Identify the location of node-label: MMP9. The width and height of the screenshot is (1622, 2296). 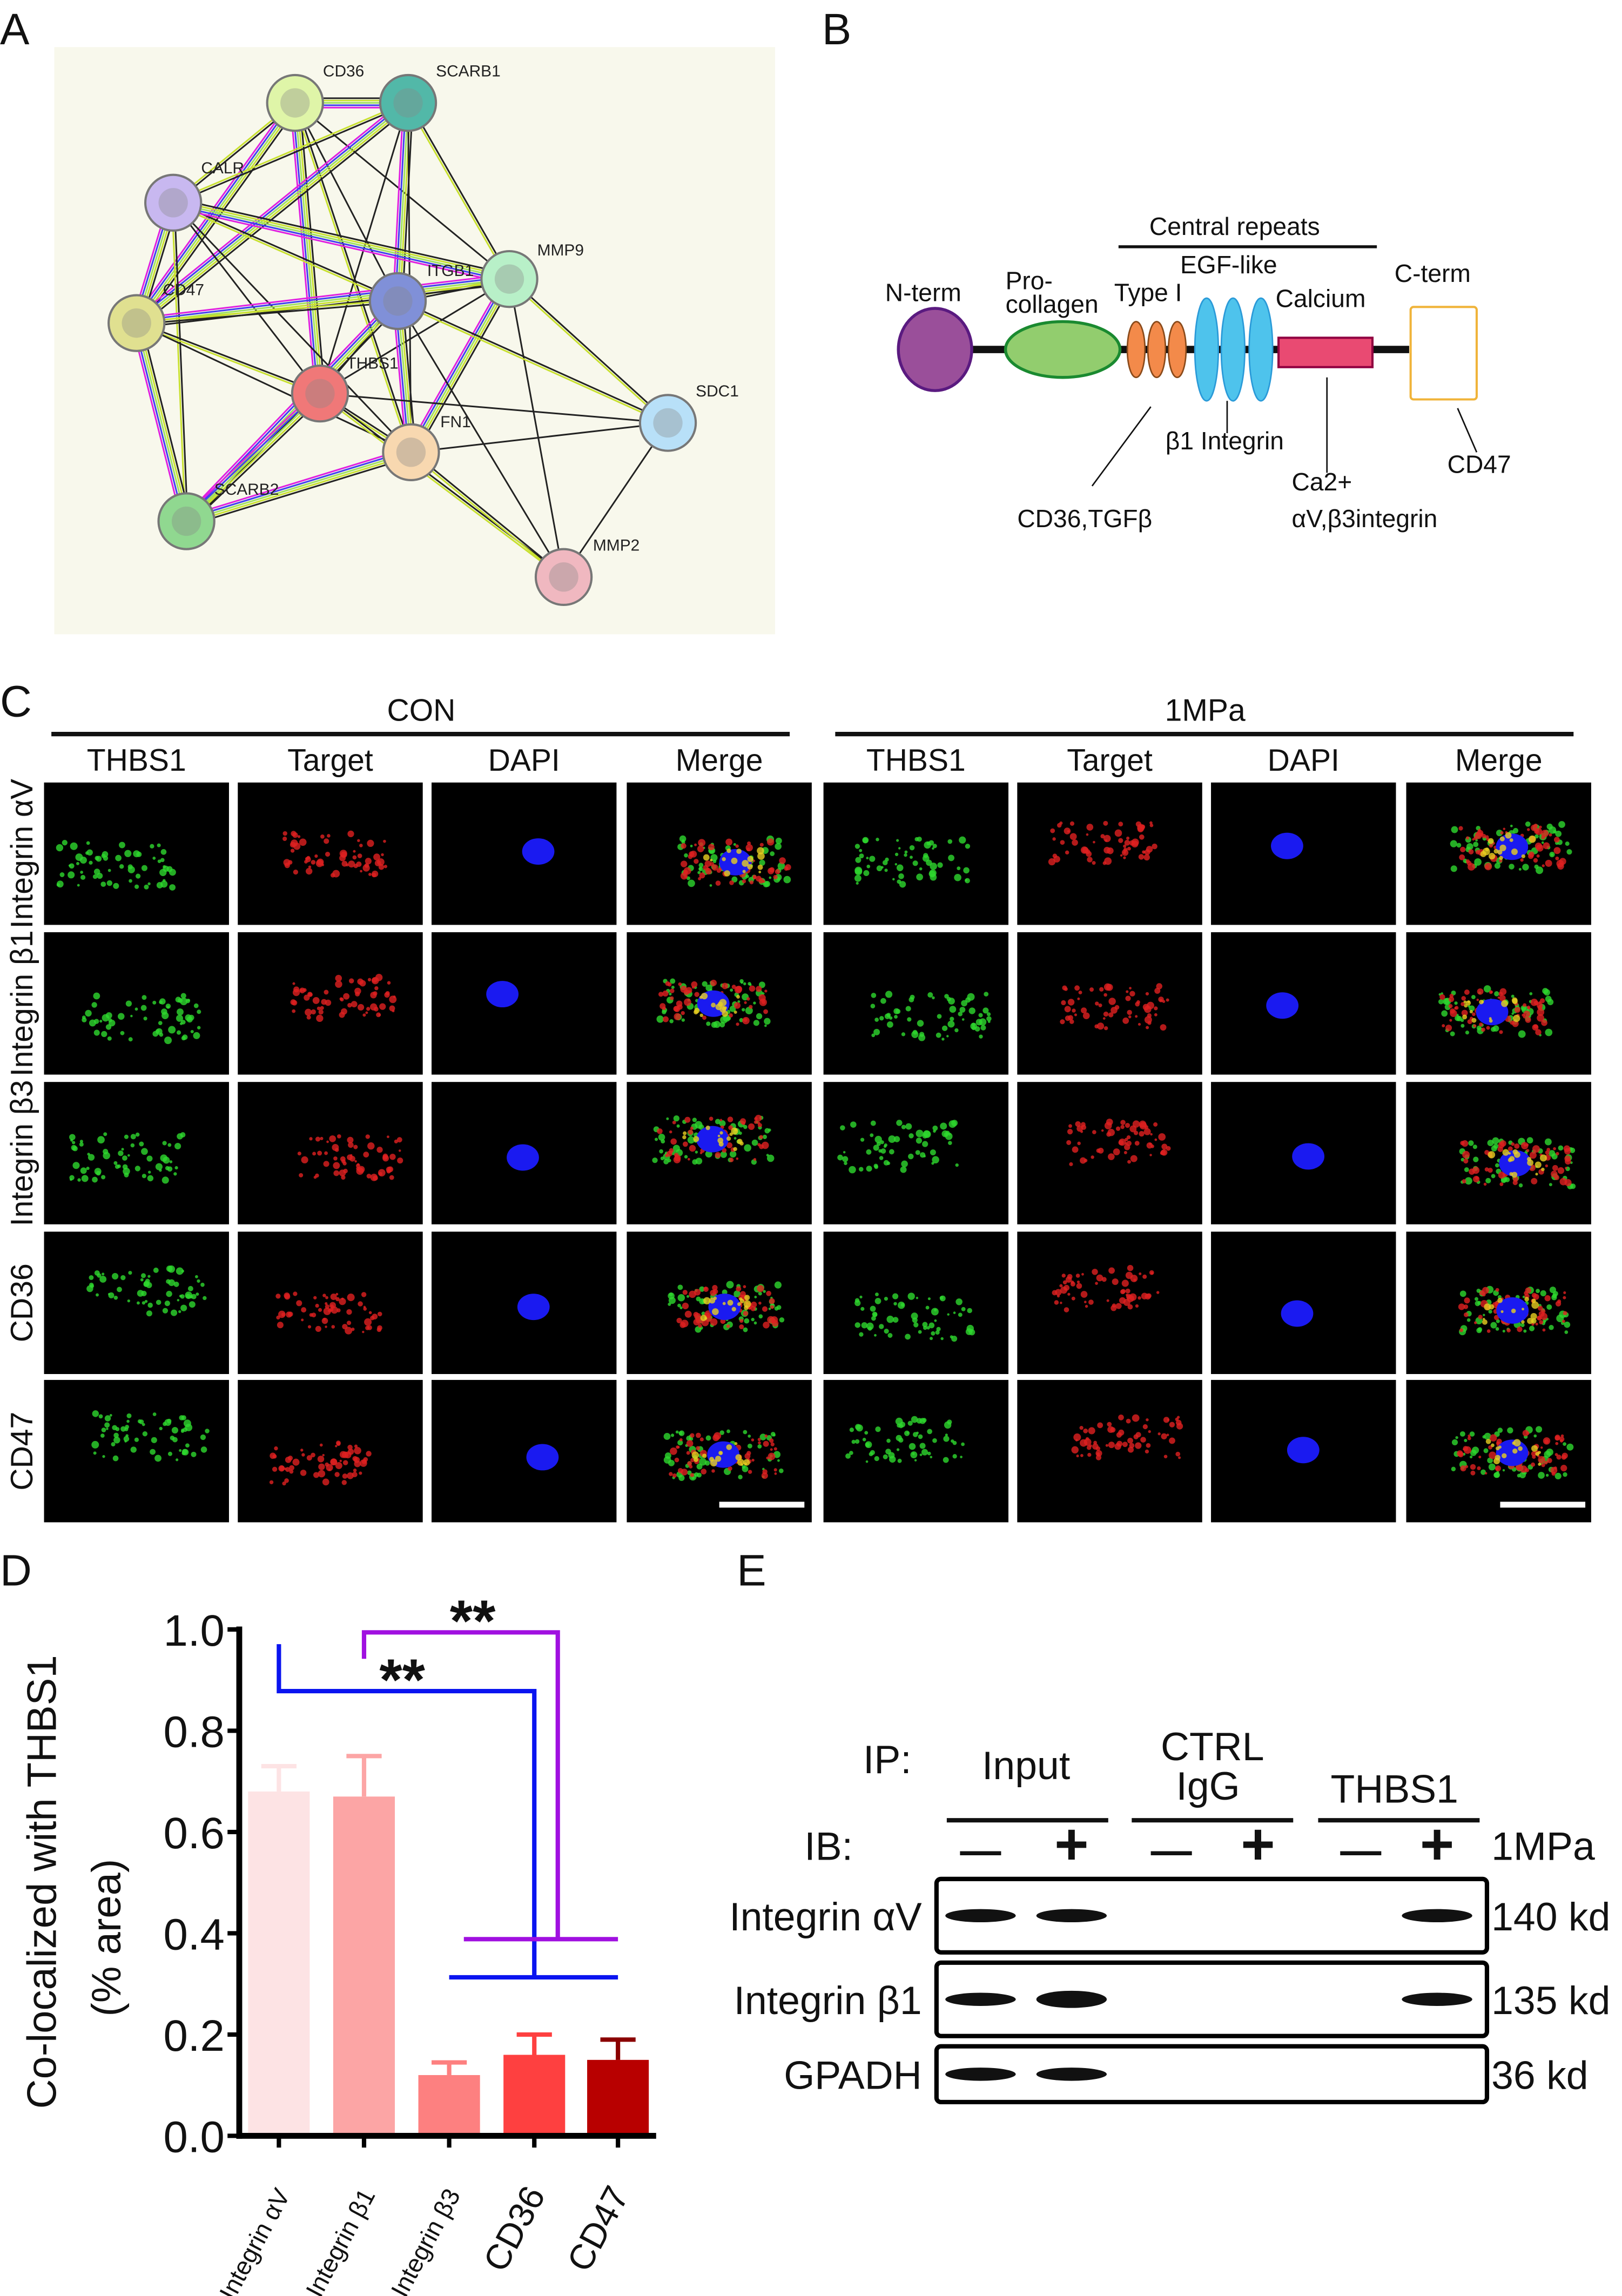
(560, 250).